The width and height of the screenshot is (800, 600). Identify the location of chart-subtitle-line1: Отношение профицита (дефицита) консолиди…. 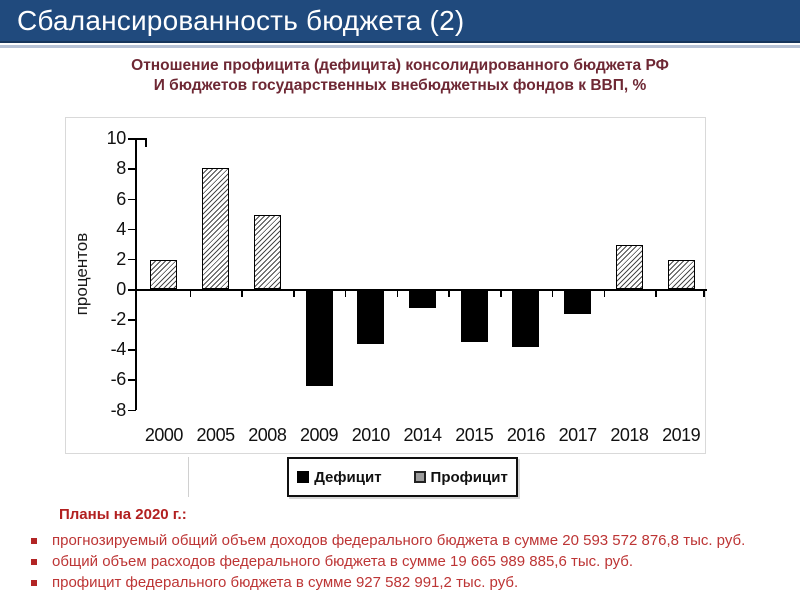
(400, 65).